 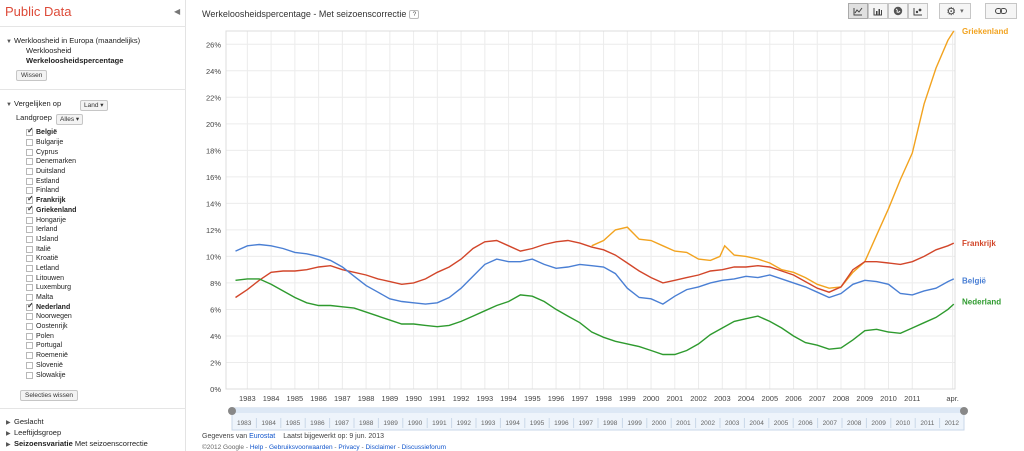 I want to click on country-item: Duitsland, so click(x=101, y=172).